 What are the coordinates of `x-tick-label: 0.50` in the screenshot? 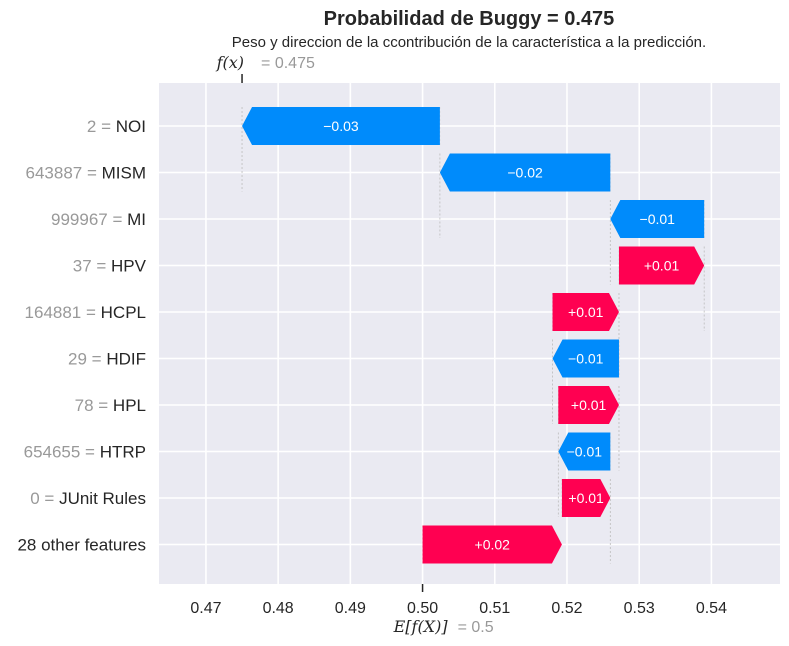 It's located at (422, 608).